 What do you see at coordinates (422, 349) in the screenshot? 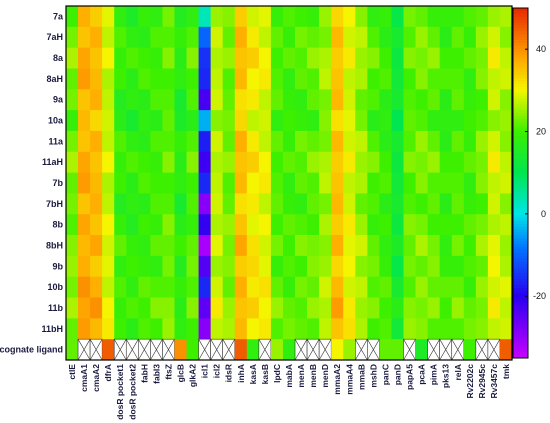
I see `ligand-cell` at bounding box center [422, 349].